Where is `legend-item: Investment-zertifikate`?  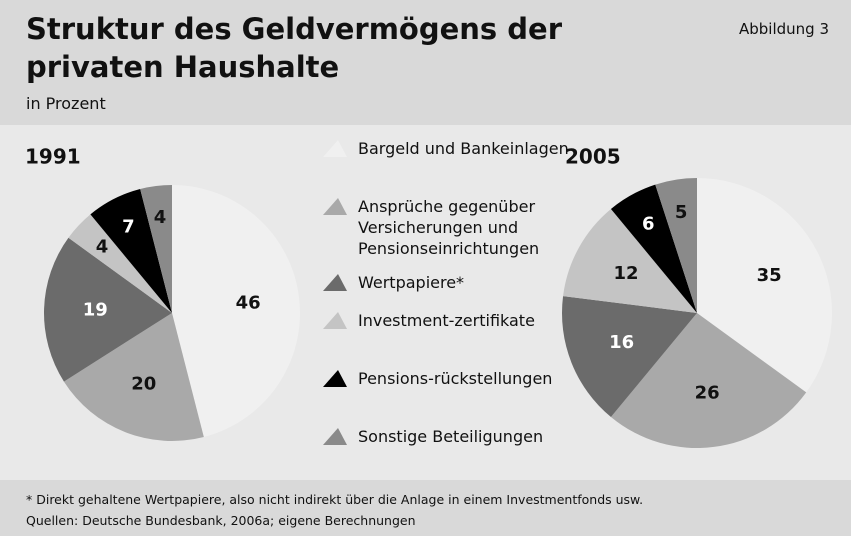
legend-item: Investment-zertifikate is located at coordinates (447, 320).